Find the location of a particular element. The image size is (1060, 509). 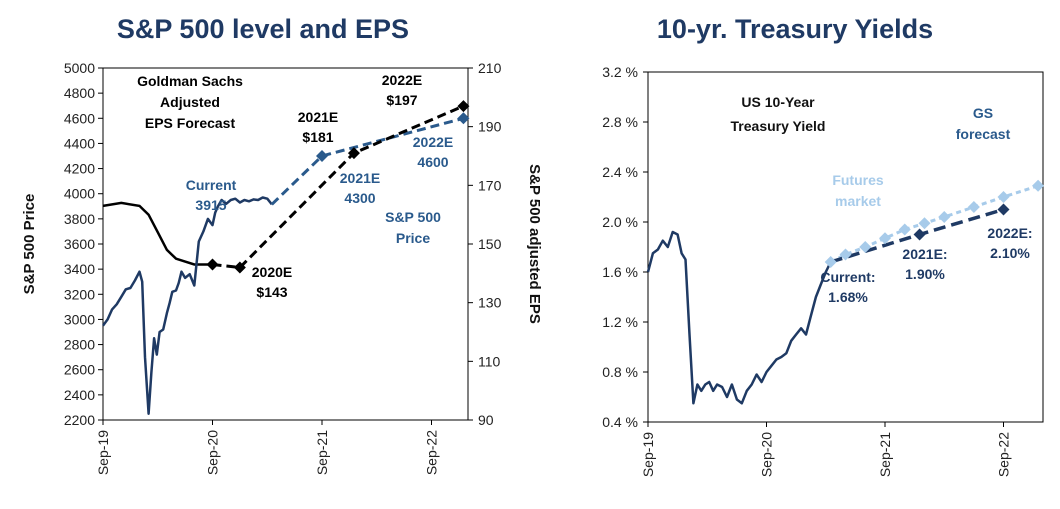

inner-title-line: Treasury Yield is located at coordinates (778, 126).